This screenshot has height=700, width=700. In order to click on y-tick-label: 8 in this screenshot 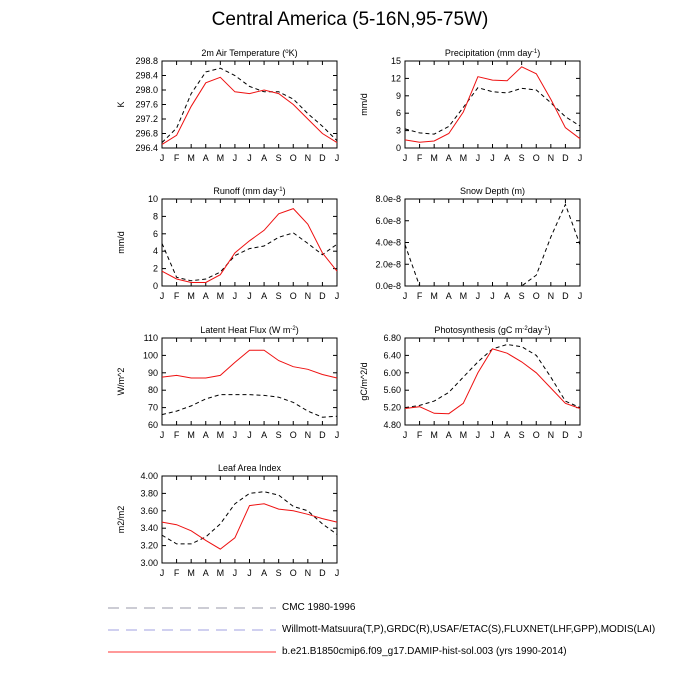, I will do `click(155, 216)`.